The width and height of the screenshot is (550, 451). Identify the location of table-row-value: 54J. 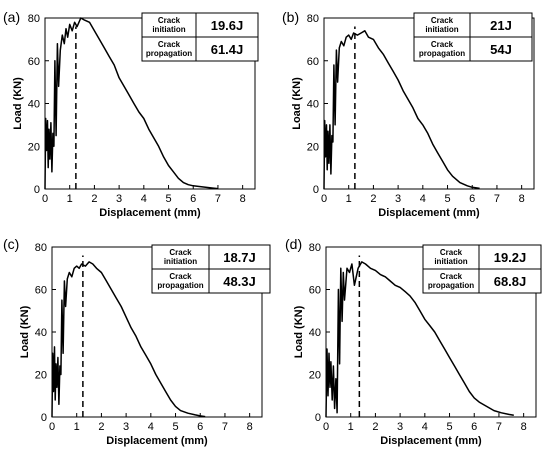
(501, 49).